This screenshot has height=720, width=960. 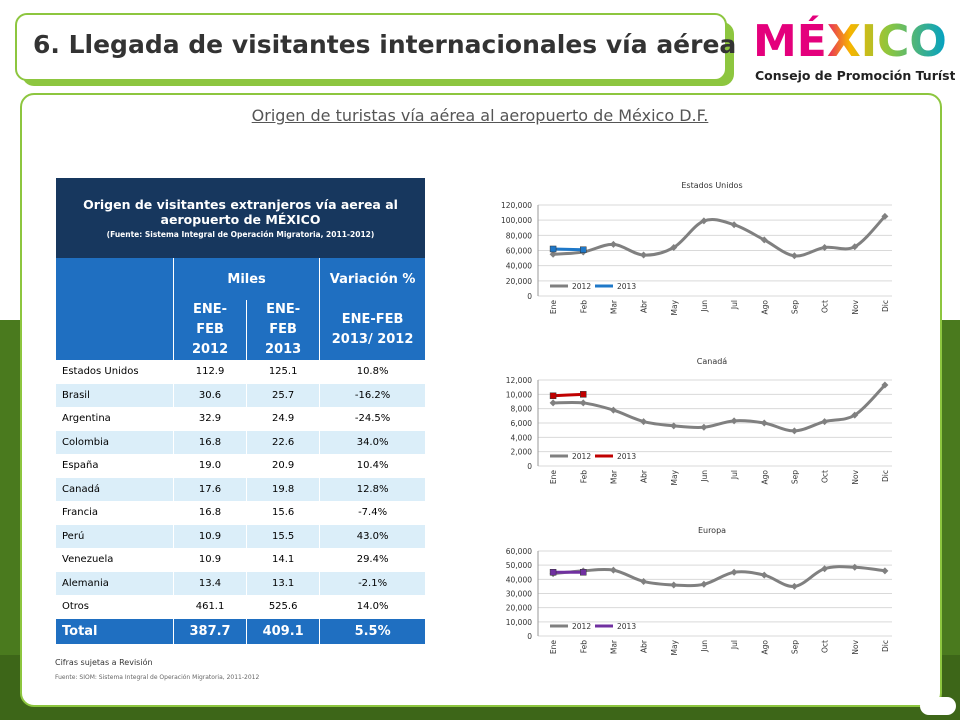 I want to click on row: Estados Unidos 112.9 125.1 10.8%, so click(x=240, y=372).